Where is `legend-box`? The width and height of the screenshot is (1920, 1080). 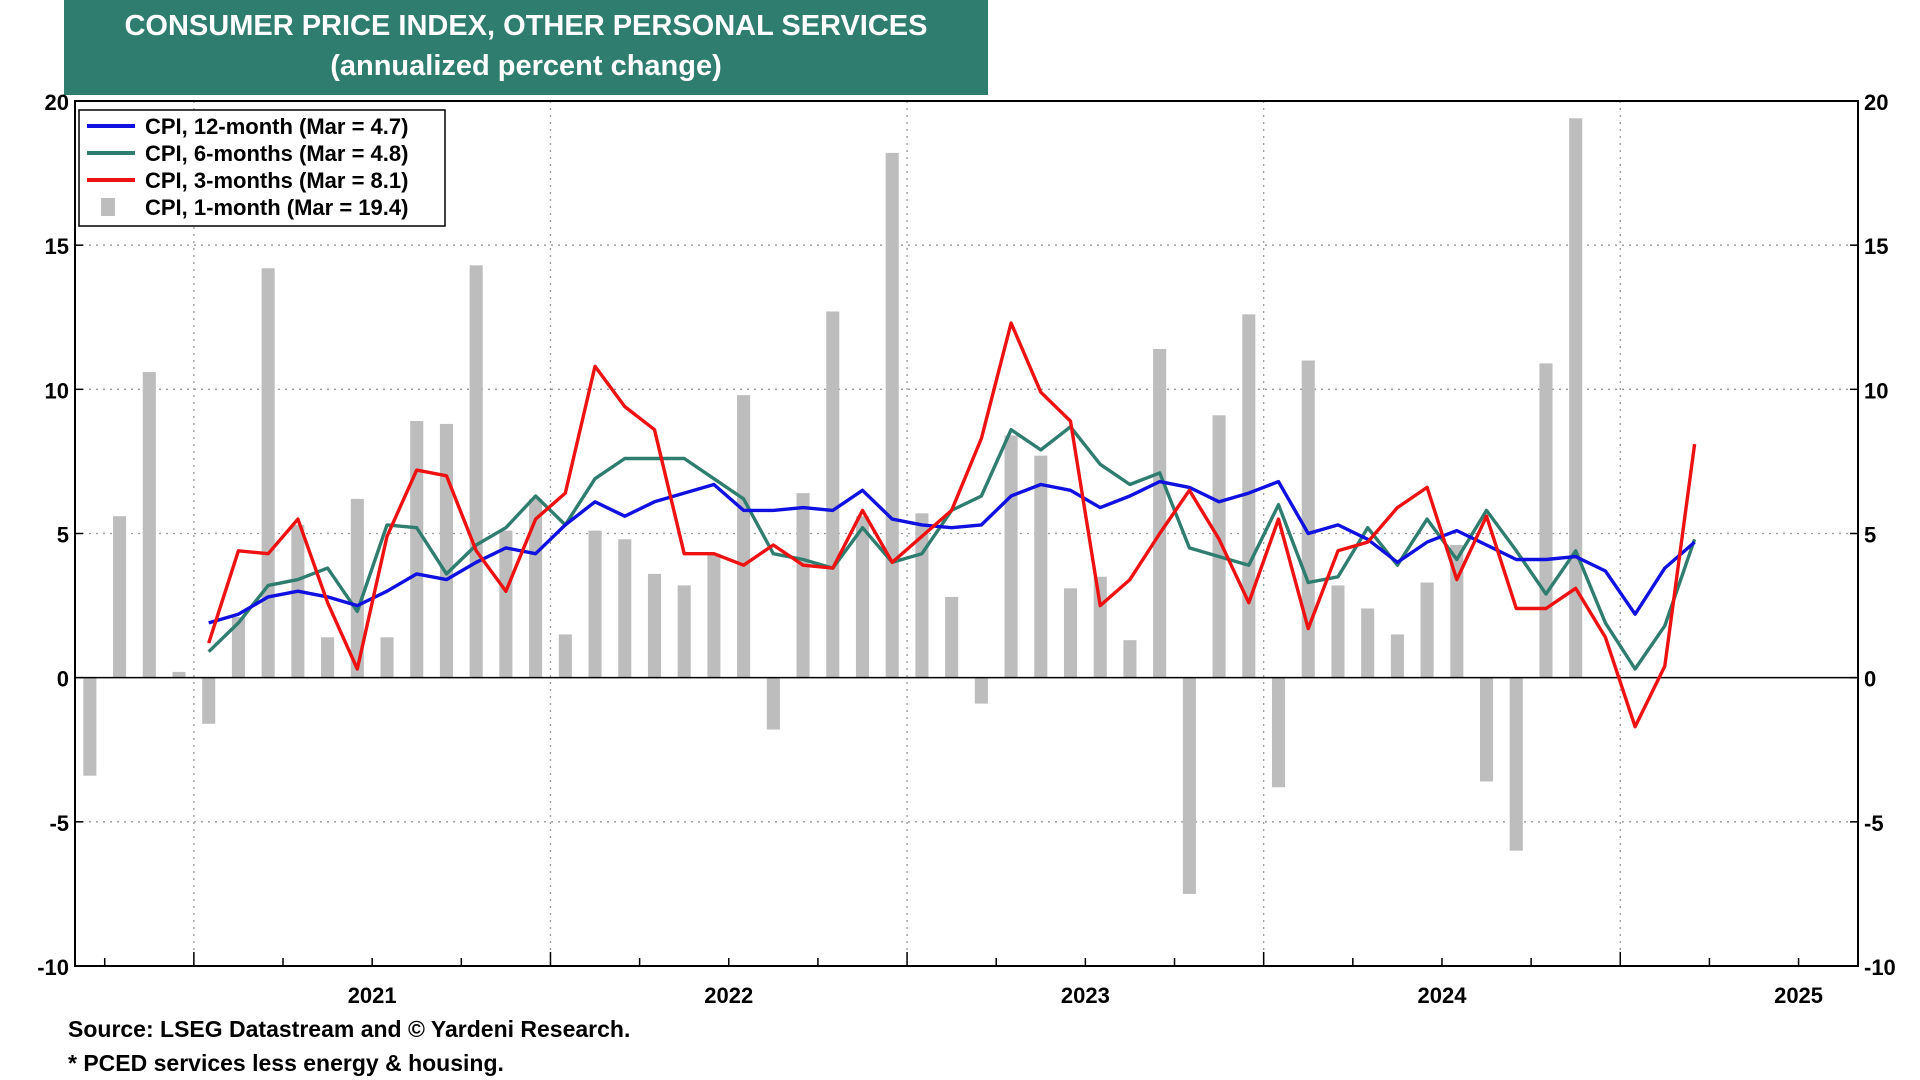
legend-box is located at coordinates (262, 168).